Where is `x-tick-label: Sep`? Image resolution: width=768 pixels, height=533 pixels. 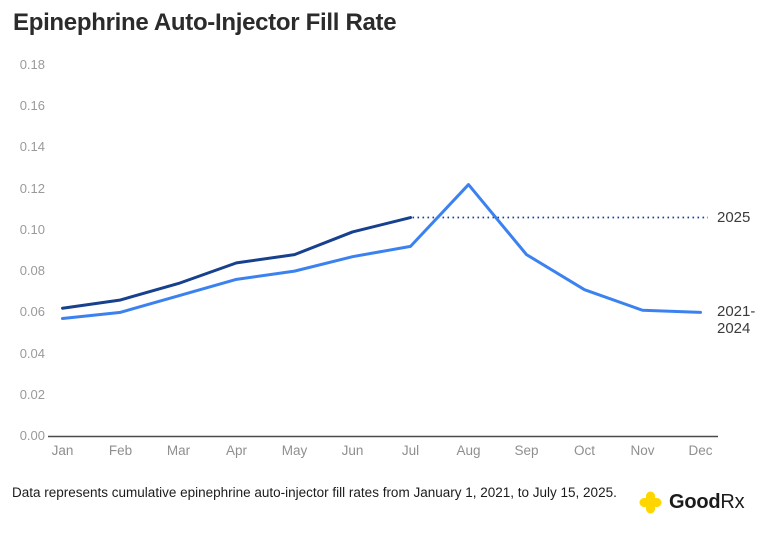
x-tick-label: Sep is located at coordinates (526, 450).